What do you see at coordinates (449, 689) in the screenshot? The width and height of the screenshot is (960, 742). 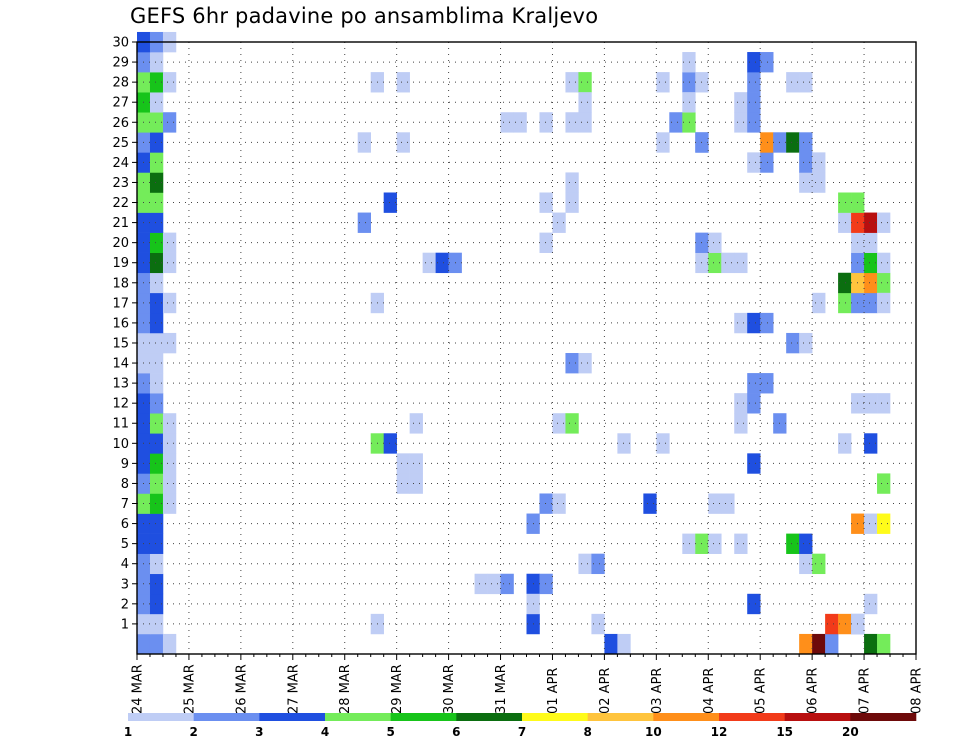 I see `x-tick-label: 30 MAR` at bounding box center [449, 689].